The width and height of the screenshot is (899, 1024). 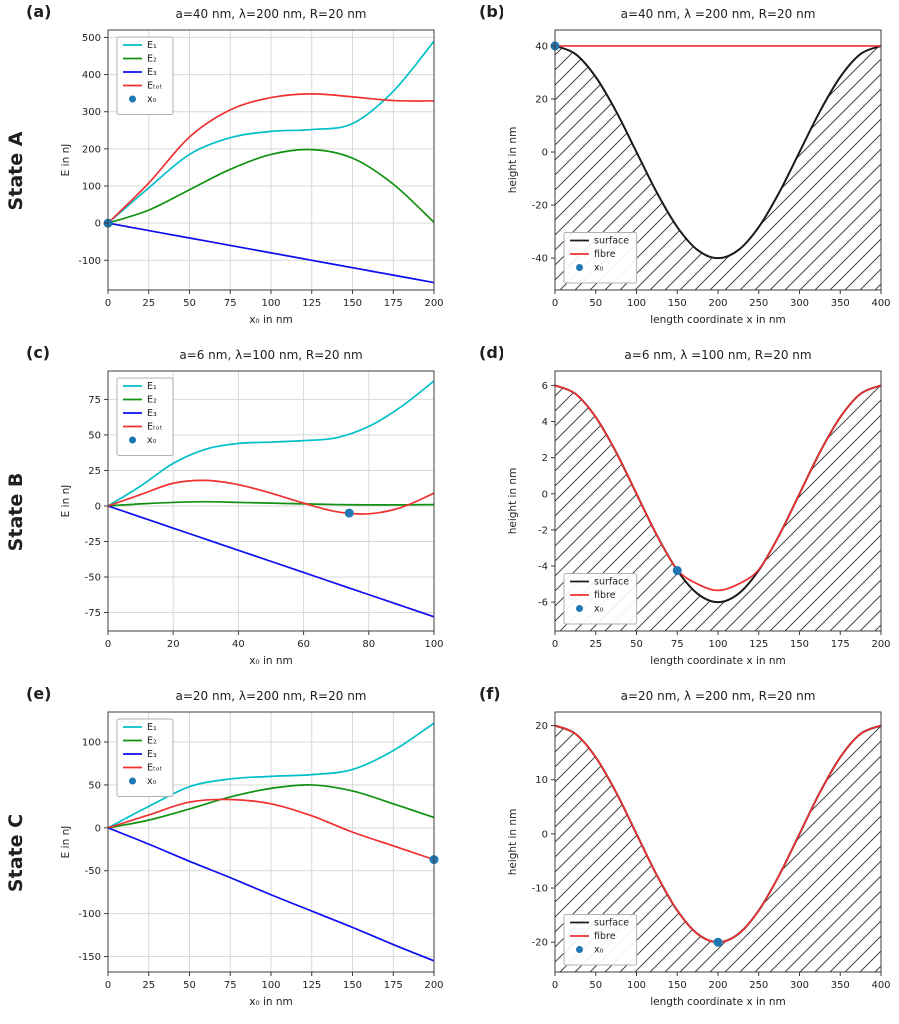 What do you see at coordinates (543, 567) in the screenshot?
I see `svg-text: -4` at bounding box center [543, 567].